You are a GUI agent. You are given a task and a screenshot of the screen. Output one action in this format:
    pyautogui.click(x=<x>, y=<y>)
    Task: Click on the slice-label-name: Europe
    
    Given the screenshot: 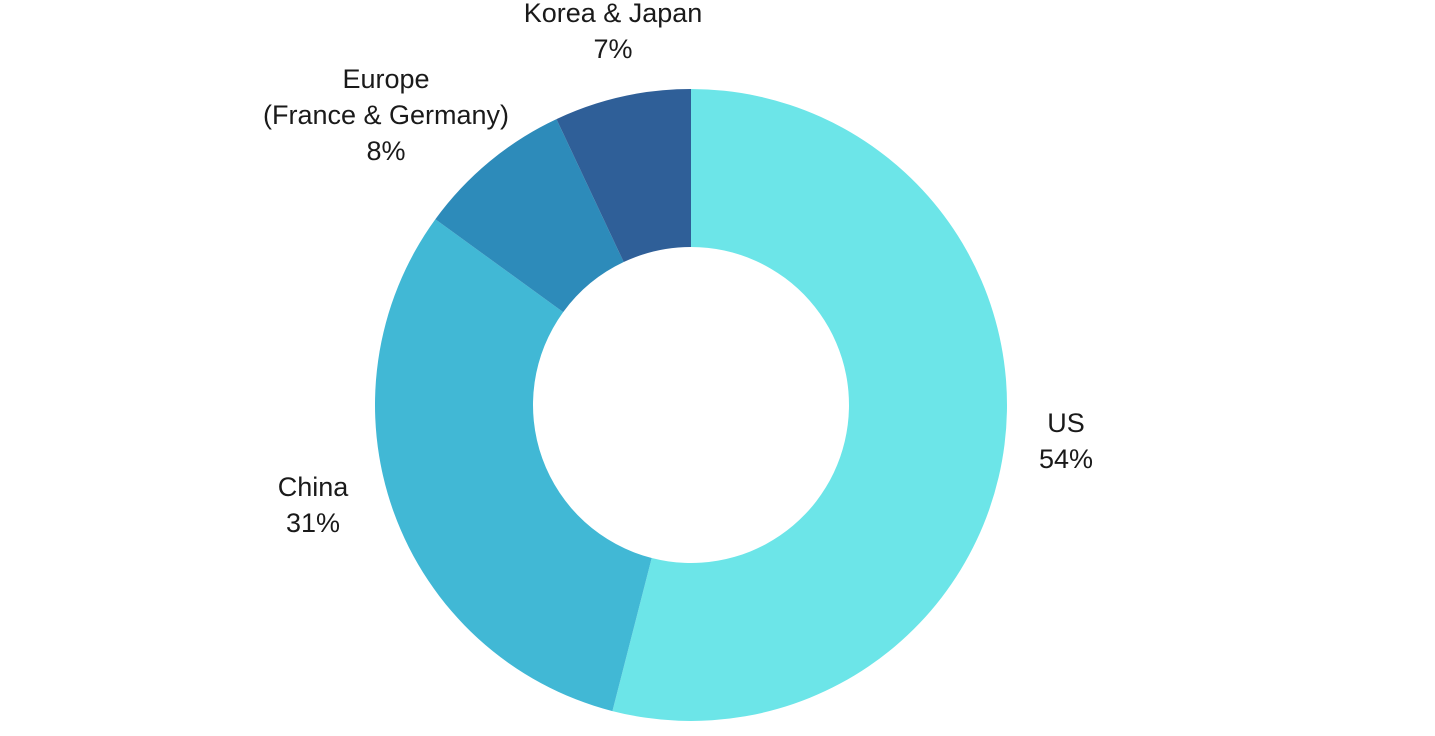 What is the action you would take?
    pyautogui.click(x=385, y=79)
    